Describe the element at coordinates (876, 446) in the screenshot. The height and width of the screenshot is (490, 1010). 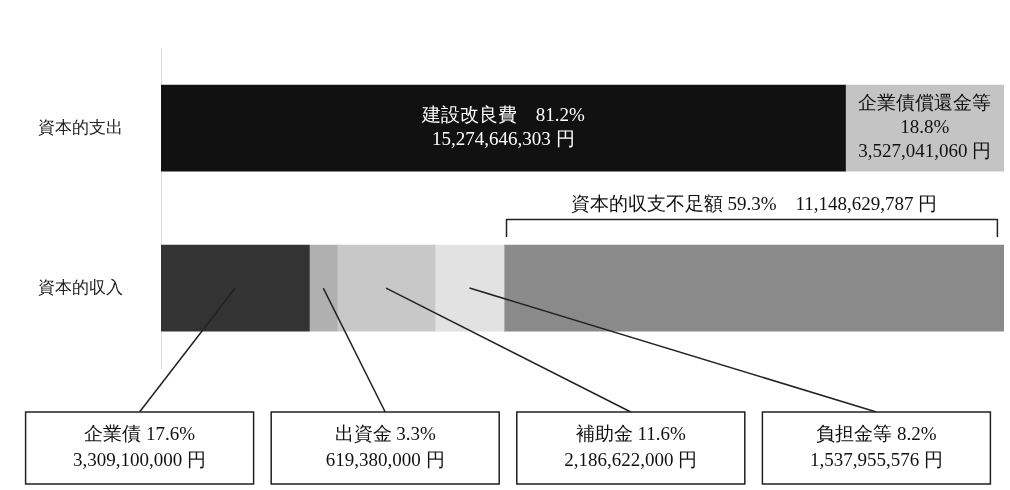
I see `data-label: 負担金等 8.2% 1,537,955,576 円` at that location.